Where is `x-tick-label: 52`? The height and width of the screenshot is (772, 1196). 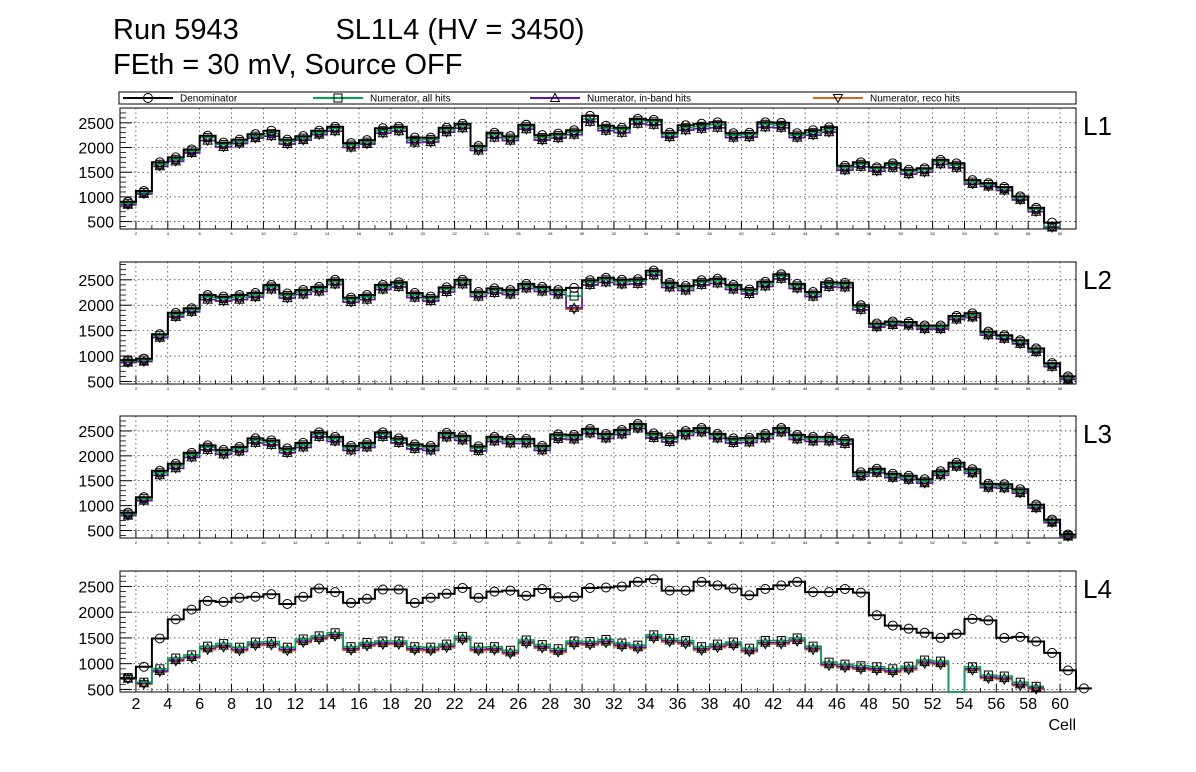
x-tick-label: 52 is located at coordinates (932, 388).